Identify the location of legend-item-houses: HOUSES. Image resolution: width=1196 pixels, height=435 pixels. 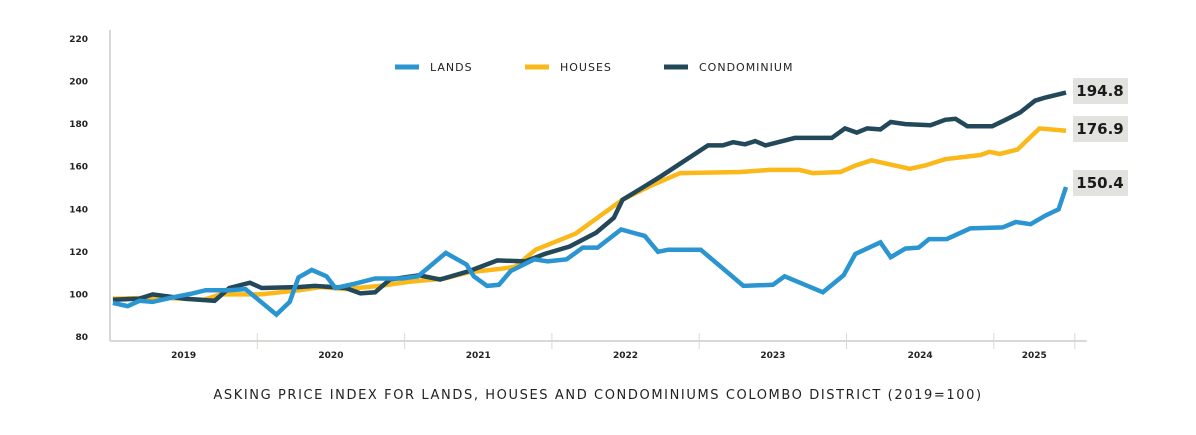
(568, 67).